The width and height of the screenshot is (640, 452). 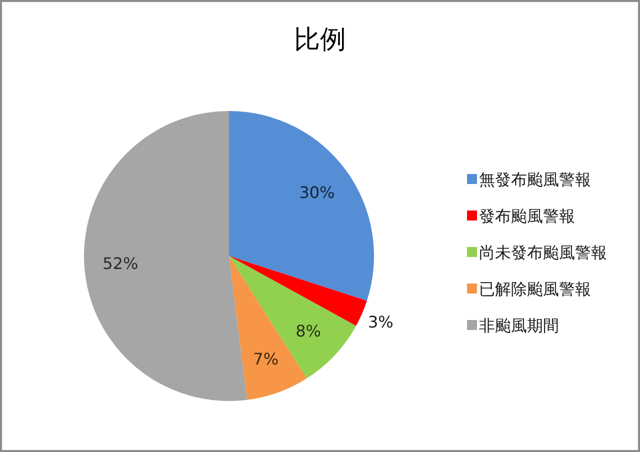 I want to click on title: 比例, so click(x=320, y=40).